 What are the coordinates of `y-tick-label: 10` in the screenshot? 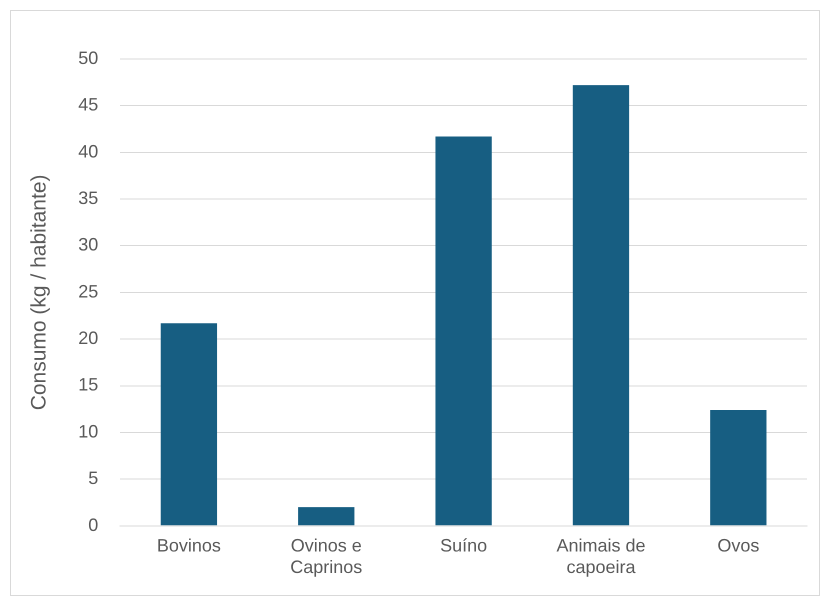 It's located at (88, 431).